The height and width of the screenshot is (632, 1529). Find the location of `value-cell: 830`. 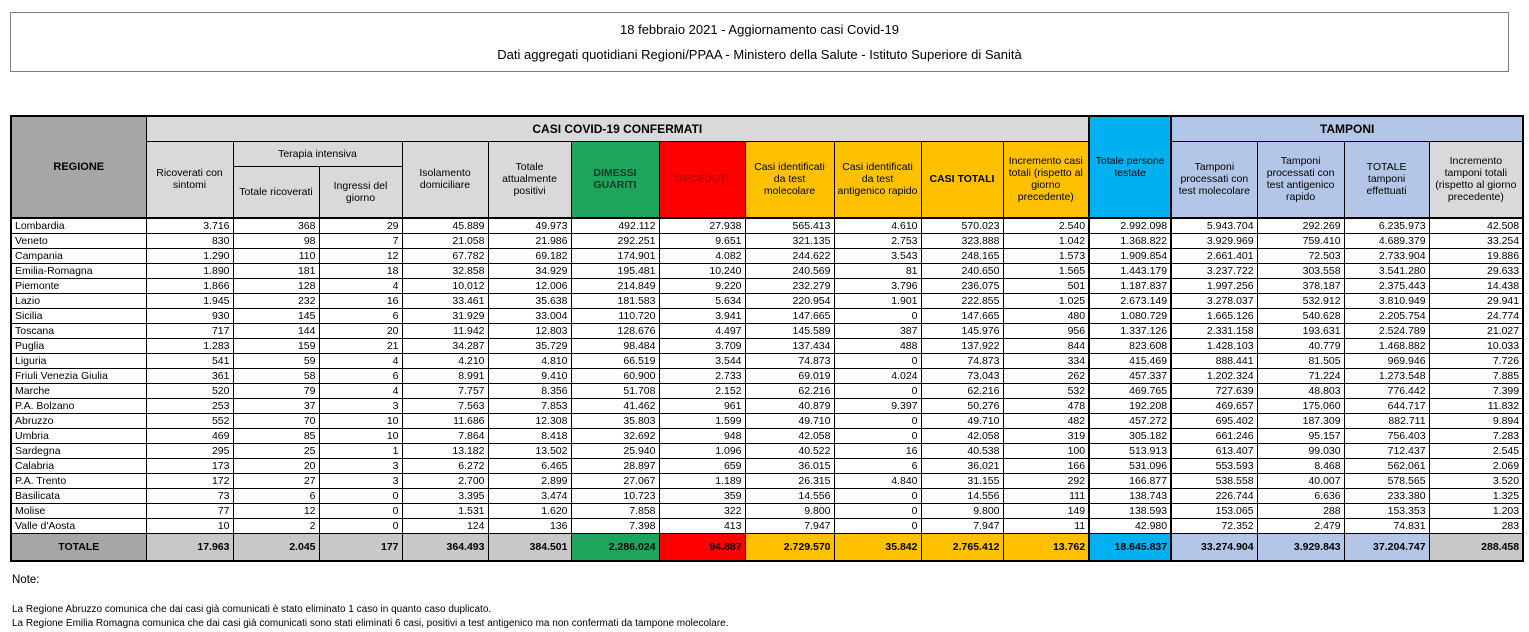

value-cell: 830 is located at coordinates (189, 240).